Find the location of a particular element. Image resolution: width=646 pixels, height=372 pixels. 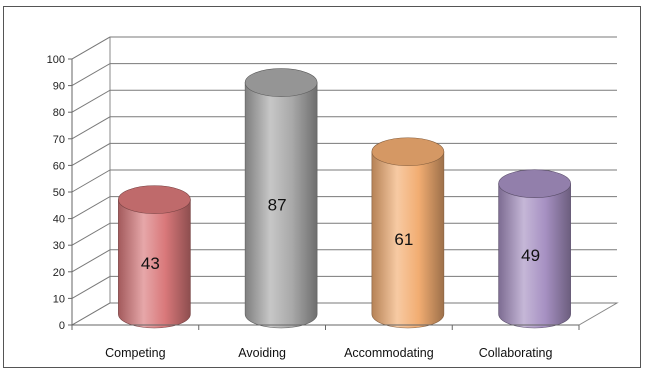

y-tick-label: 40 is located at coordinates (59, 220).